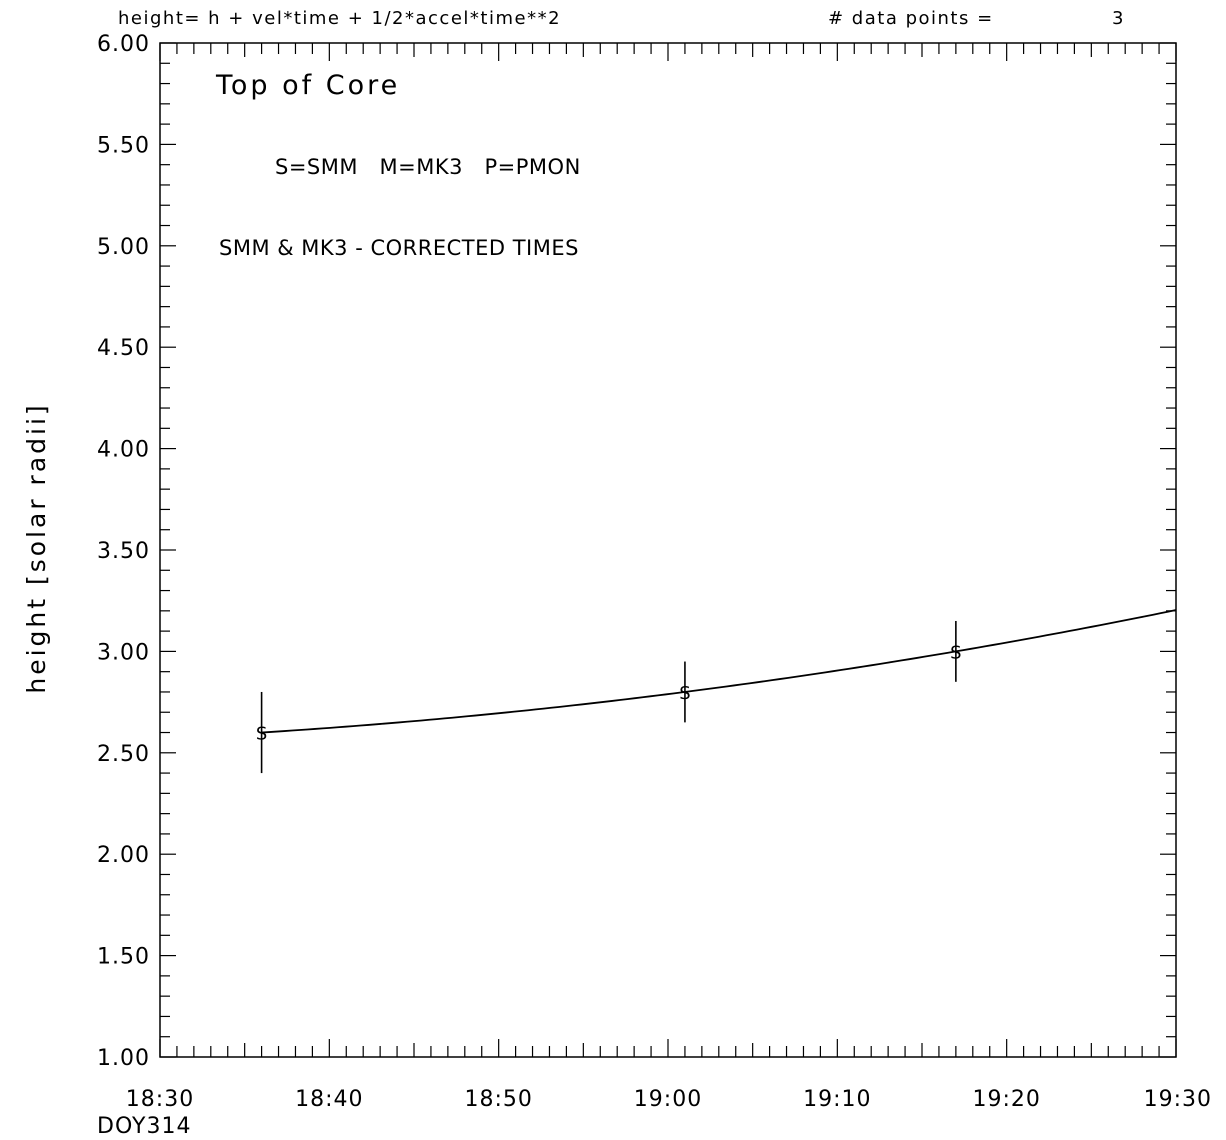  Describe the element at coordinates (123, 1058) in the screenshot. I see `y-tick-label: 1.00` at that location.